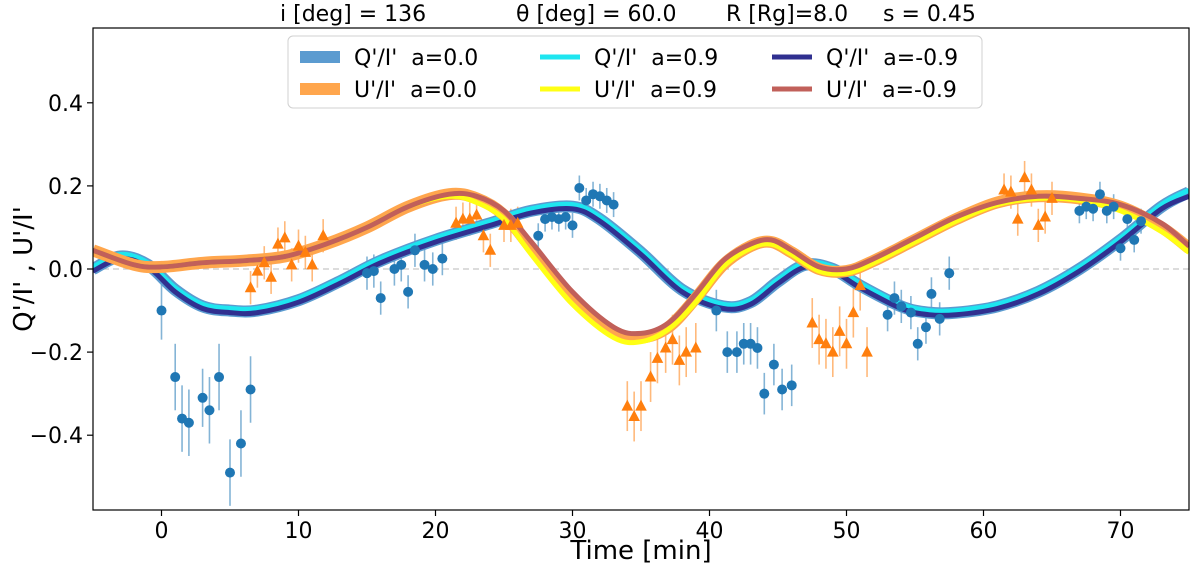 The image size is (1200, 570). Describe the element at coordinates (710, 531) in the screenshot. I see `x-tick-label: 40` at that location.